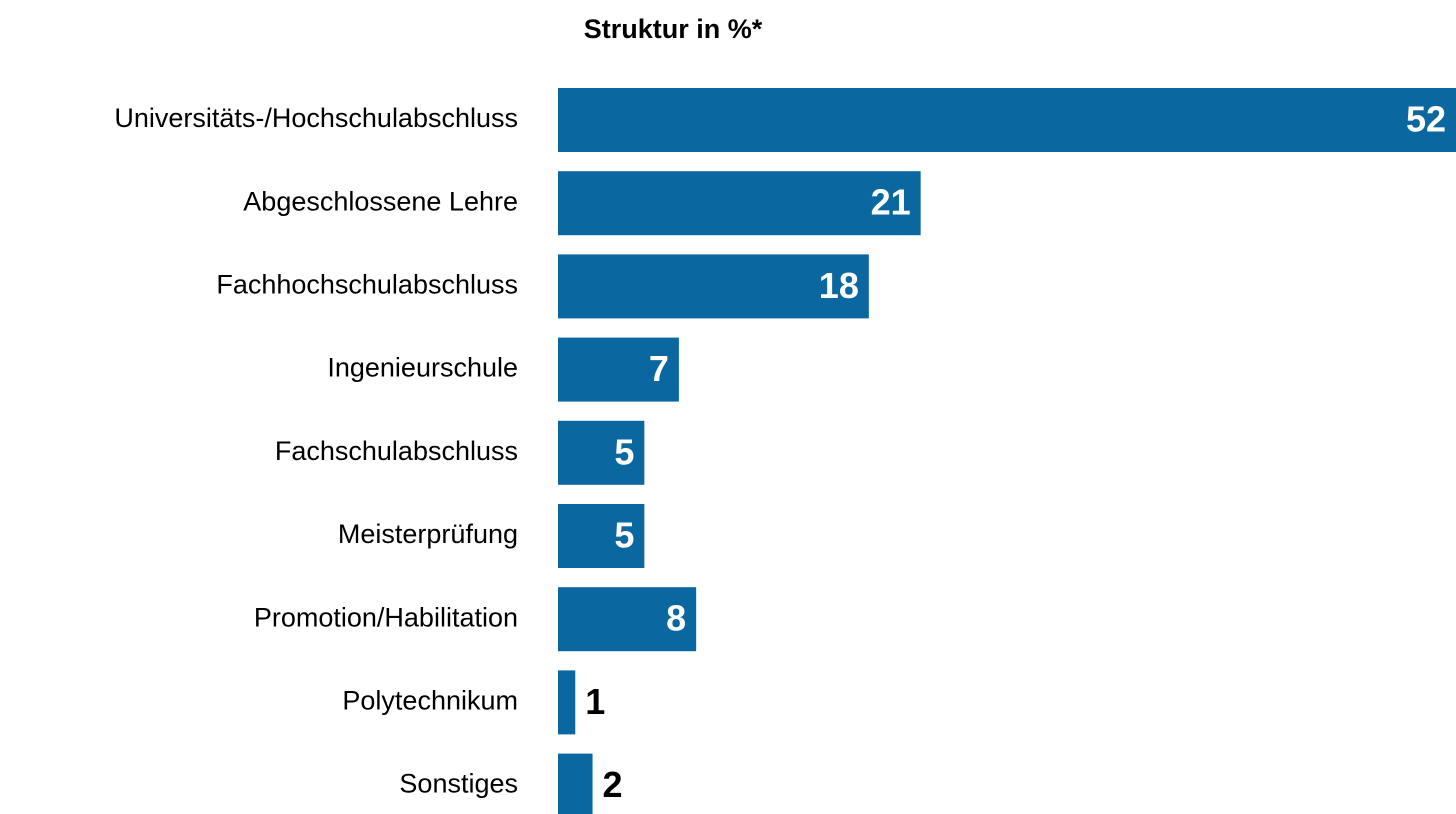 Image resolution: width=1456 pixels, height=814 pixels. I want to click on category-label: Fachhochschulabschluss, so click(367, 285).